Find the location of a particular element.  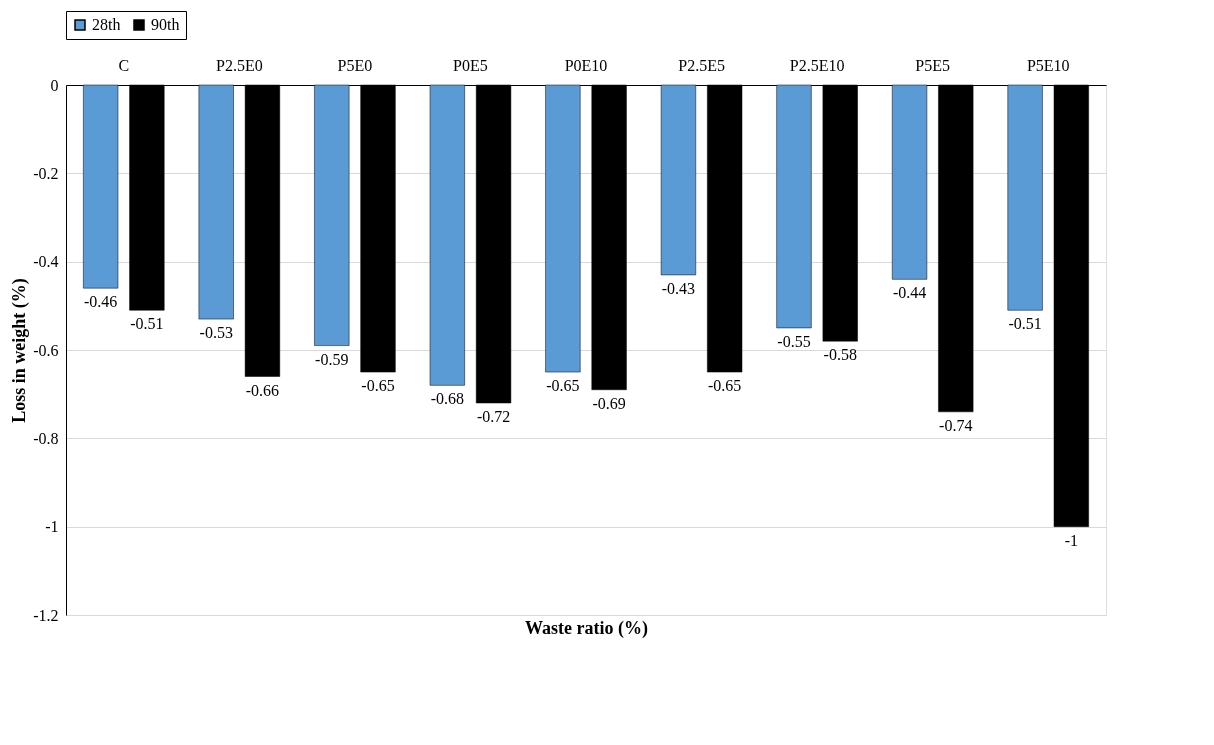

x-tick-label: P5E10 is located at coordinates (1048, 65).